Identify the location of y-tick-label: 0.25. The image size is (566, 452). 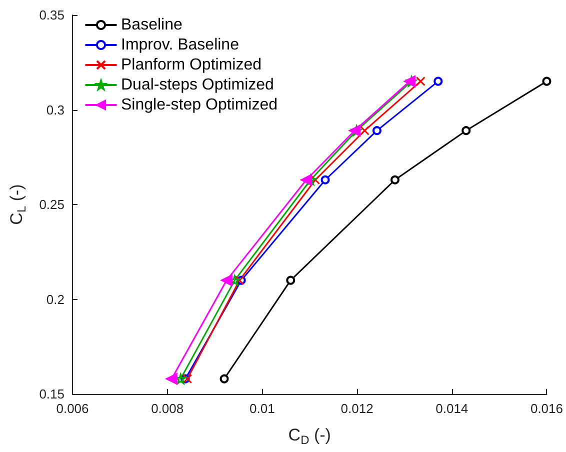
(51, 204).